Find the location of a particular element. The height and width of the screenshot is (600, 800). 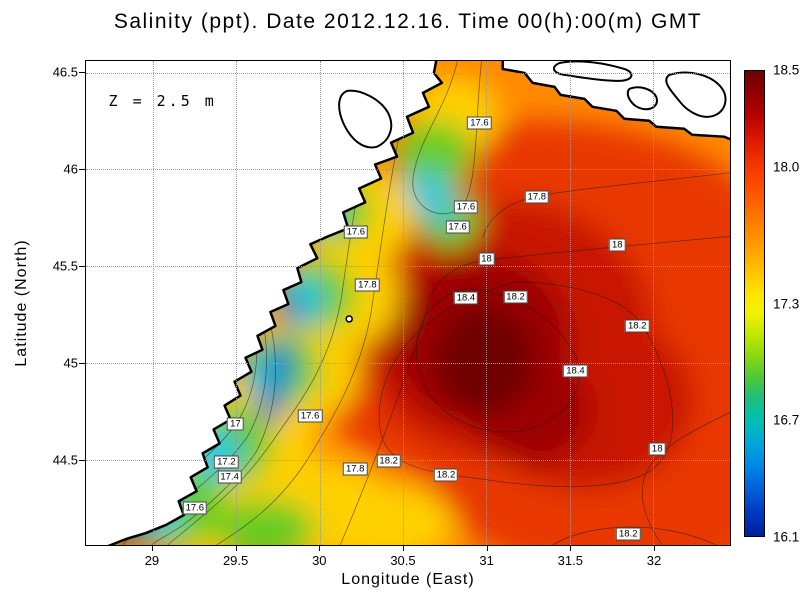

y-axis-label: Latitude (North) is located at coordinates (21, 303).